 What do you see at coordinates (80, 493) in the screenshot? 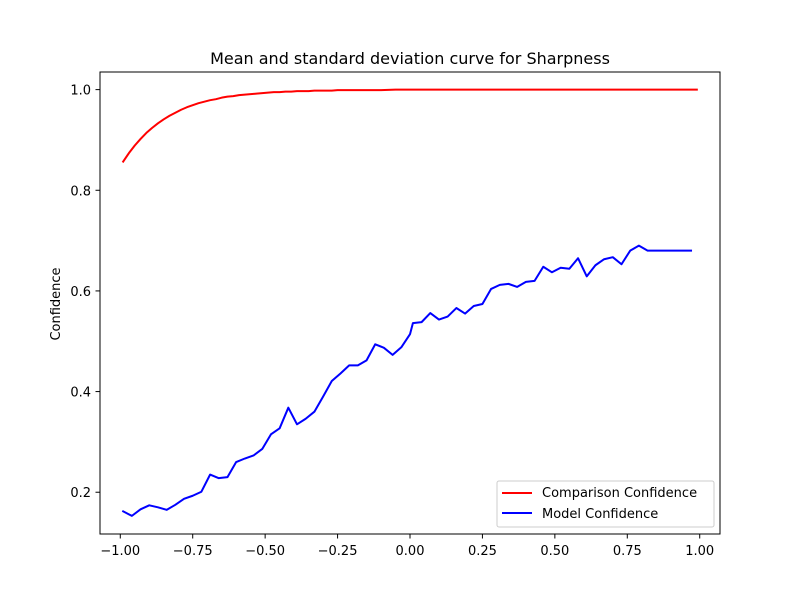
I see `y-tick-label: 0.2` at bounding box center [80, 493].